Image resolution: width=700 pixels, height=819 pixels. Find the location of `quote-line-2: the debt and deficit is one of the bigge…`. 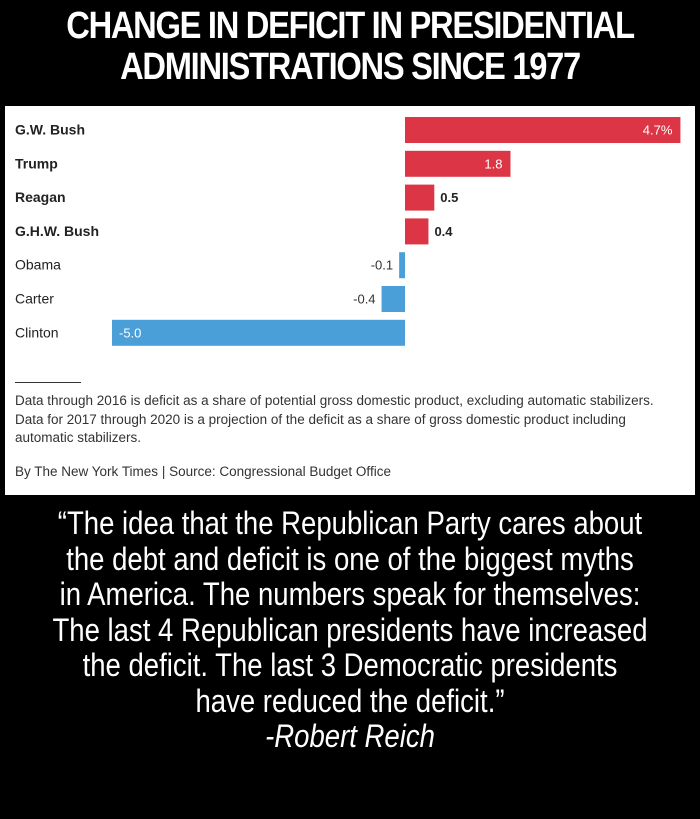

quote-line-2: the debt and deficit is one of the bigge… is located at coordinates (350, 558).